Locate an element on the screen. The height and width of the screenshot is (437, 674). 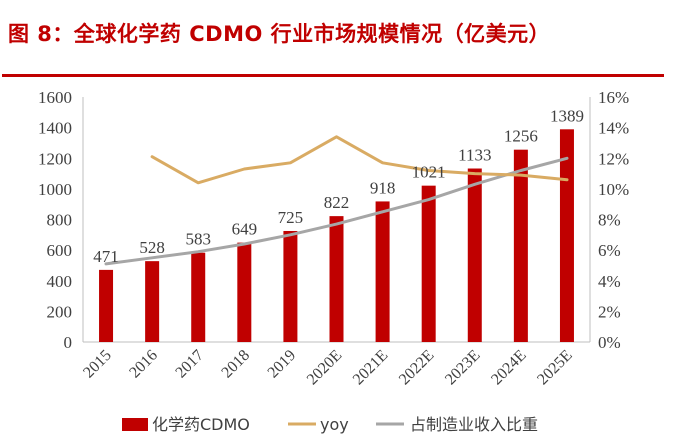
y-left-tick-label: 200 is located at coordinates (60, 311).